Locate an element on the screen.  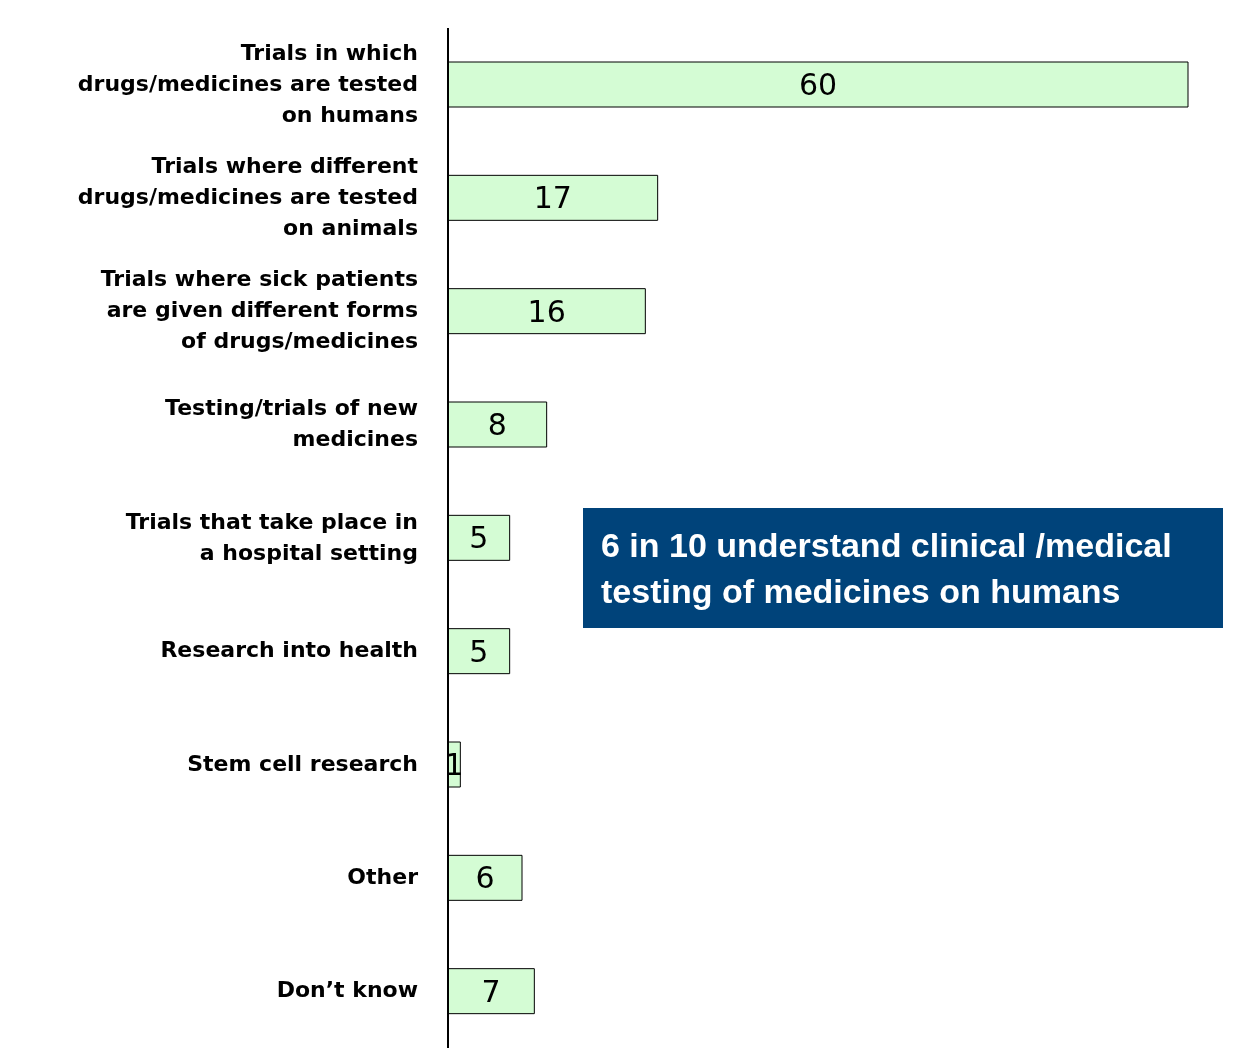
data-label: 17 is located at coordinates (552, 198).